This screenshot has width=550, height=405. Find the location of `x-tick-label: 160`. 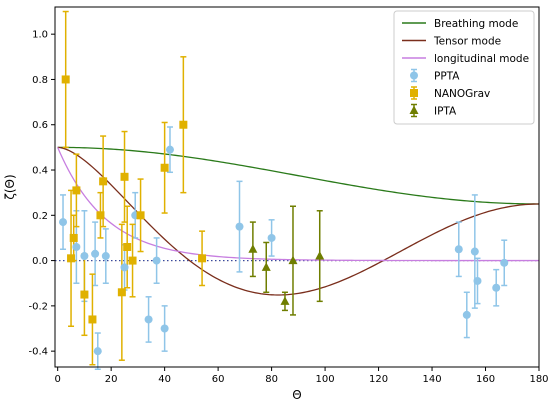

x-tick-label: 160 is located at coordinates (485, 379).